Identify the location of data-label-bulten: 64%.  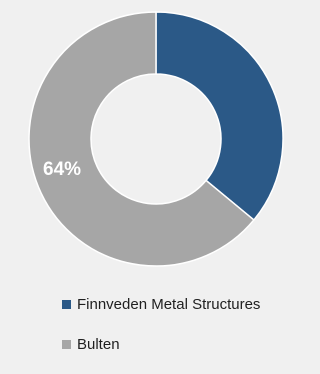
(62, 169).